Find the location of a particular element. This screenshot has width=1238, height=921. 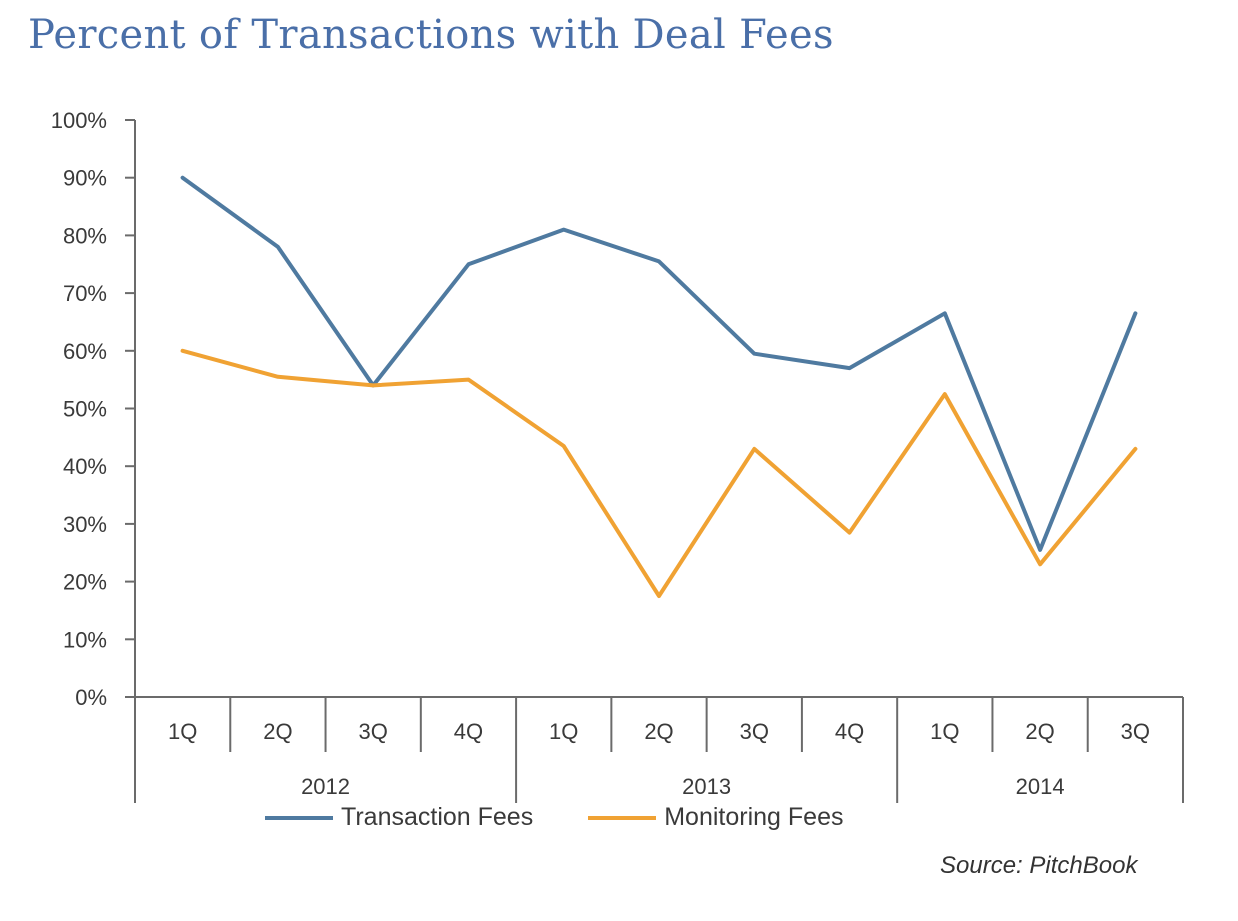

x-group-label: 2014 is located at coordinates (1040, 786).